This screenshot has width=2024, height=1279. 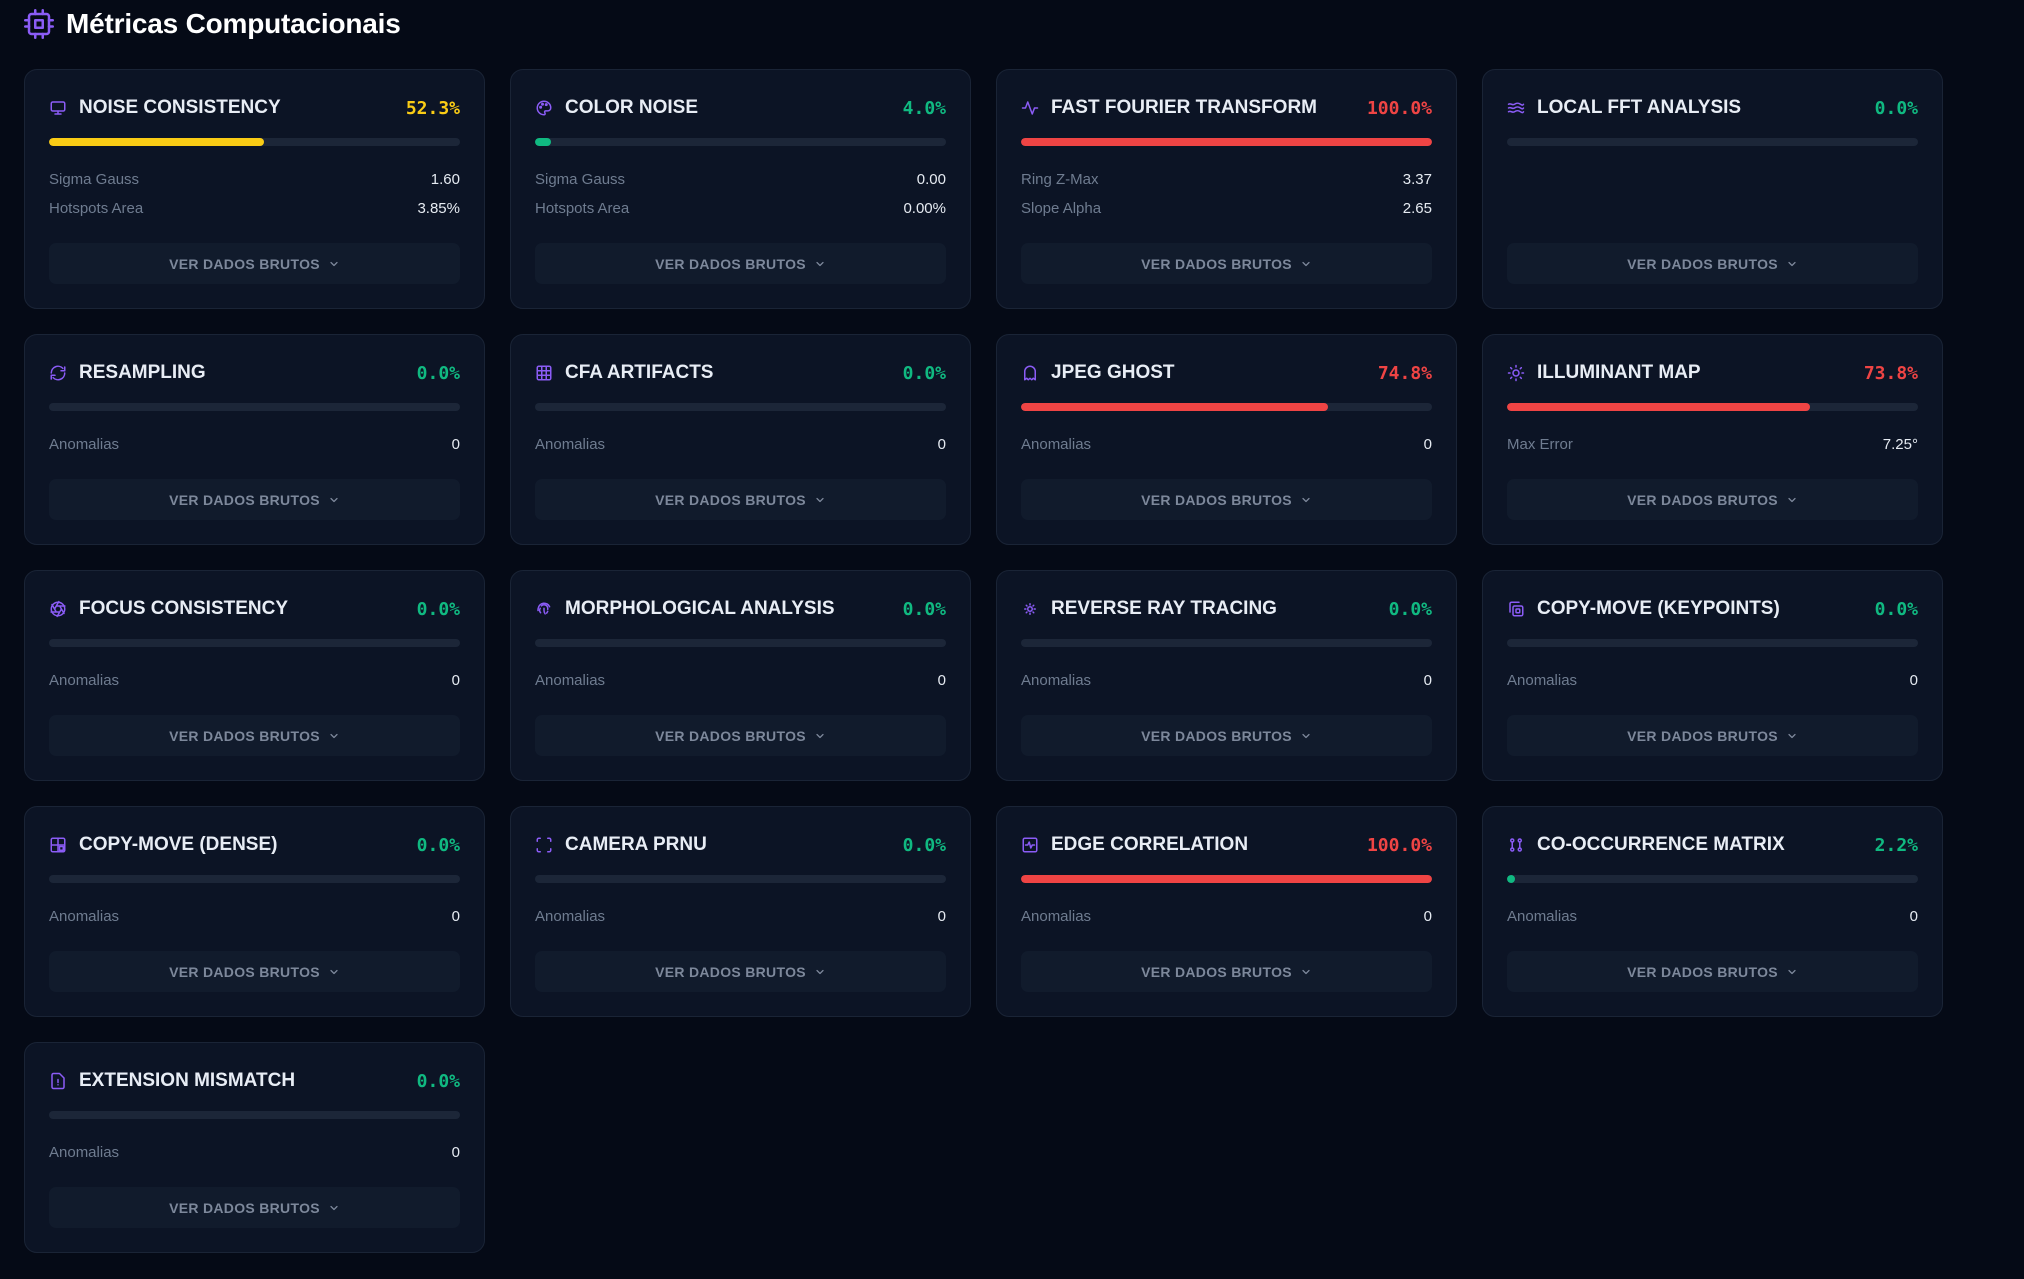 I want to click on grid-icon, so click(x=544, y=373).